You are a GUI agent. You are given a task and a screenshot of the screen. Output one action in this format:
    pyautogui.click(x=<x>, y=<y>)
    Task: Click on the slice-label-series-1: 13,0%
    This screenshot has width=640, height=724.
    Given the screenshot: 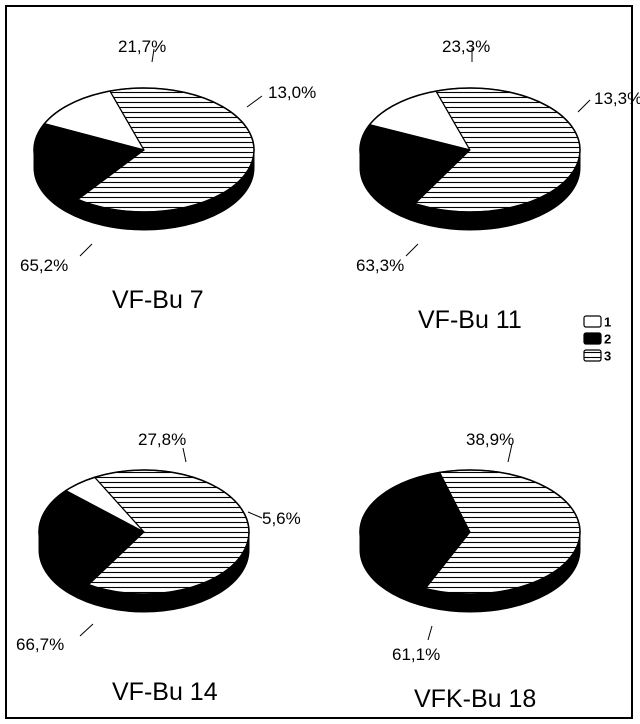 What is the action you would take?
    pyautogui.click(x=292, y=92)
    